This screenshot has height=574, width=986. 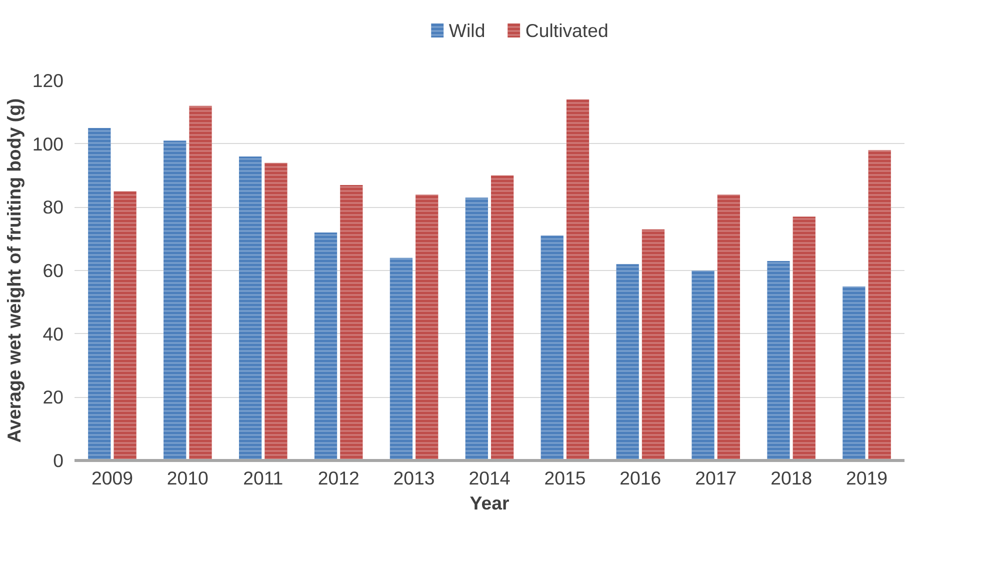 I want to click on y-tick-label: 60, so click(x=53, y=270).